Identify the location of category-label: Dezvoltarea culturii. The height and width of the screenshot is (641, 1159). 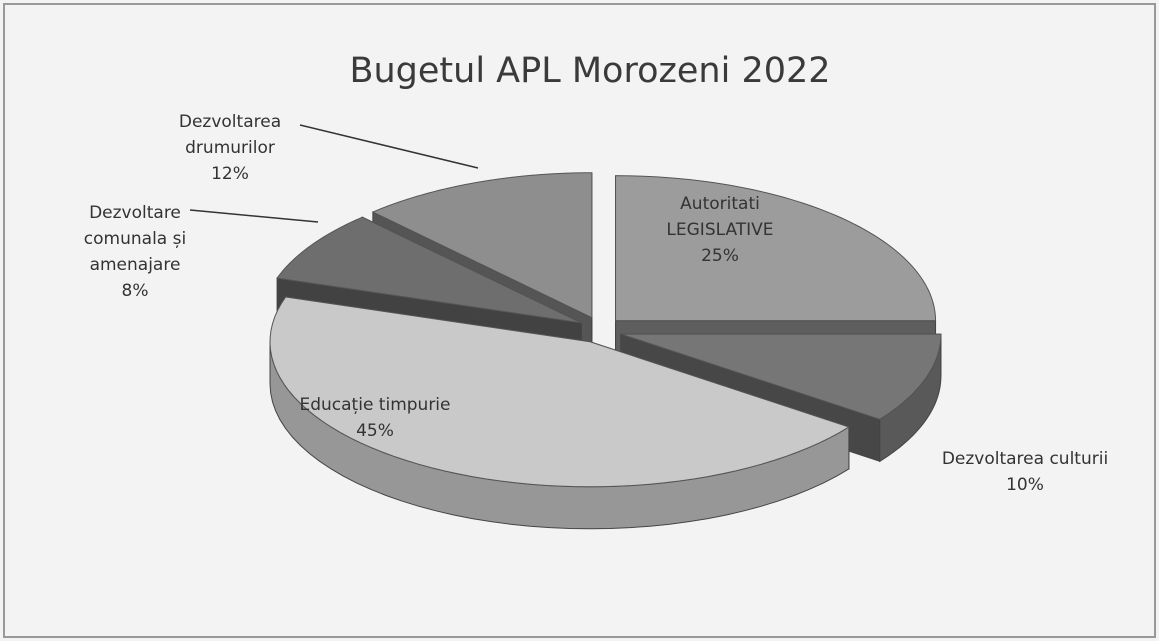
(1025, 459).